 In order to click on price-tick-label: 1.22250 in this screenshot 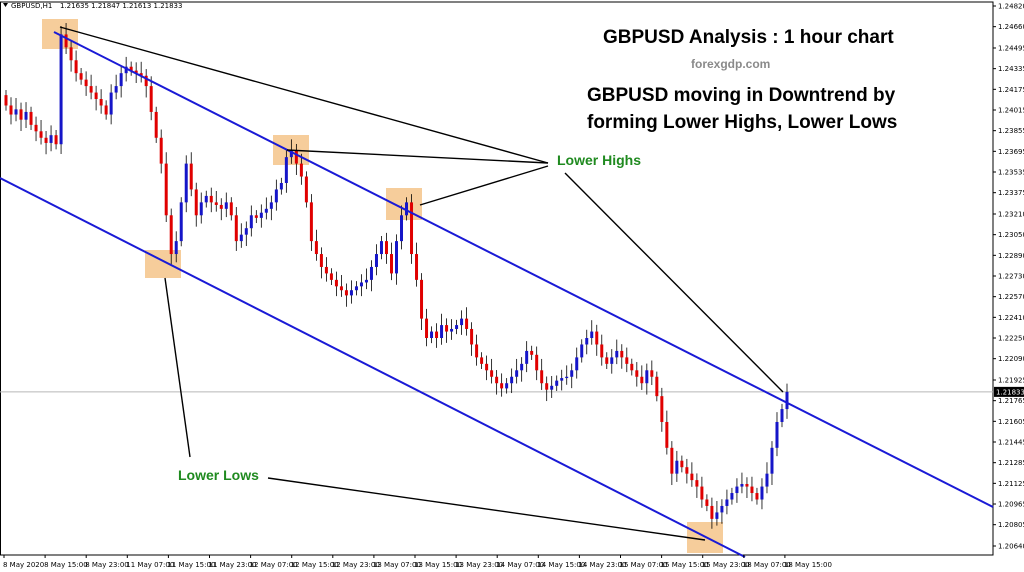, I will do `click(1011, 339)`.